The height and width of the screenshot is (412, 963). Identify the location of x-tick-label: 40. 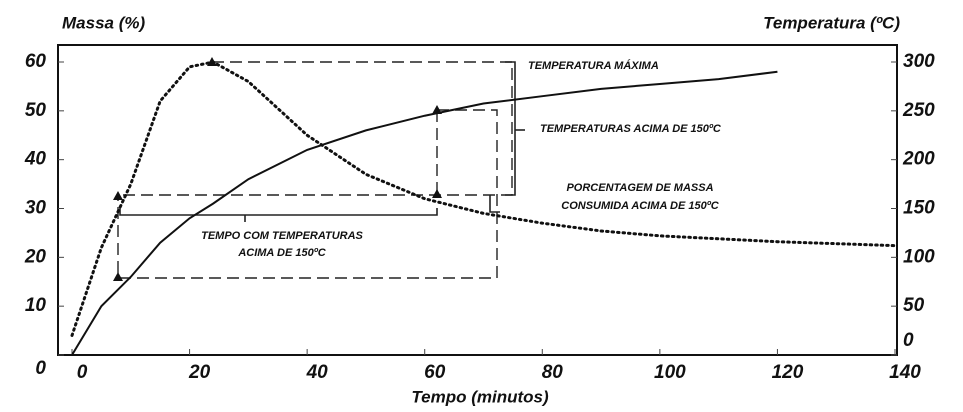
(317, 372).